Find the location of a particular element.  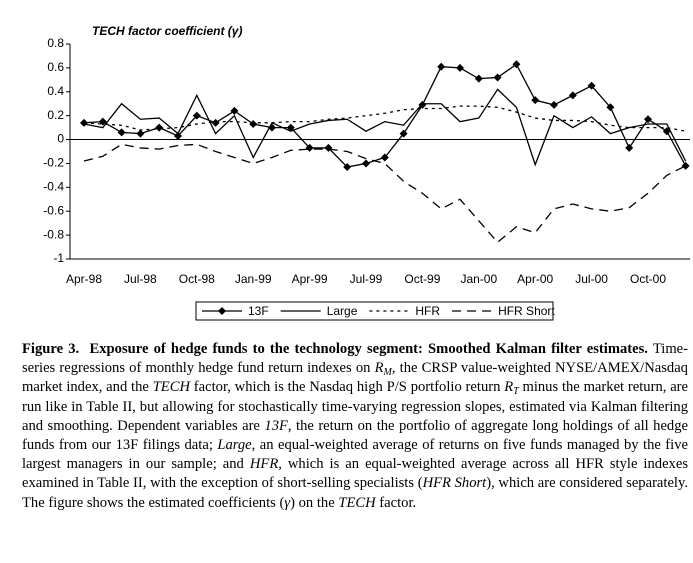

y-tick-label: 0.6 is located at coordinates (55, 67).